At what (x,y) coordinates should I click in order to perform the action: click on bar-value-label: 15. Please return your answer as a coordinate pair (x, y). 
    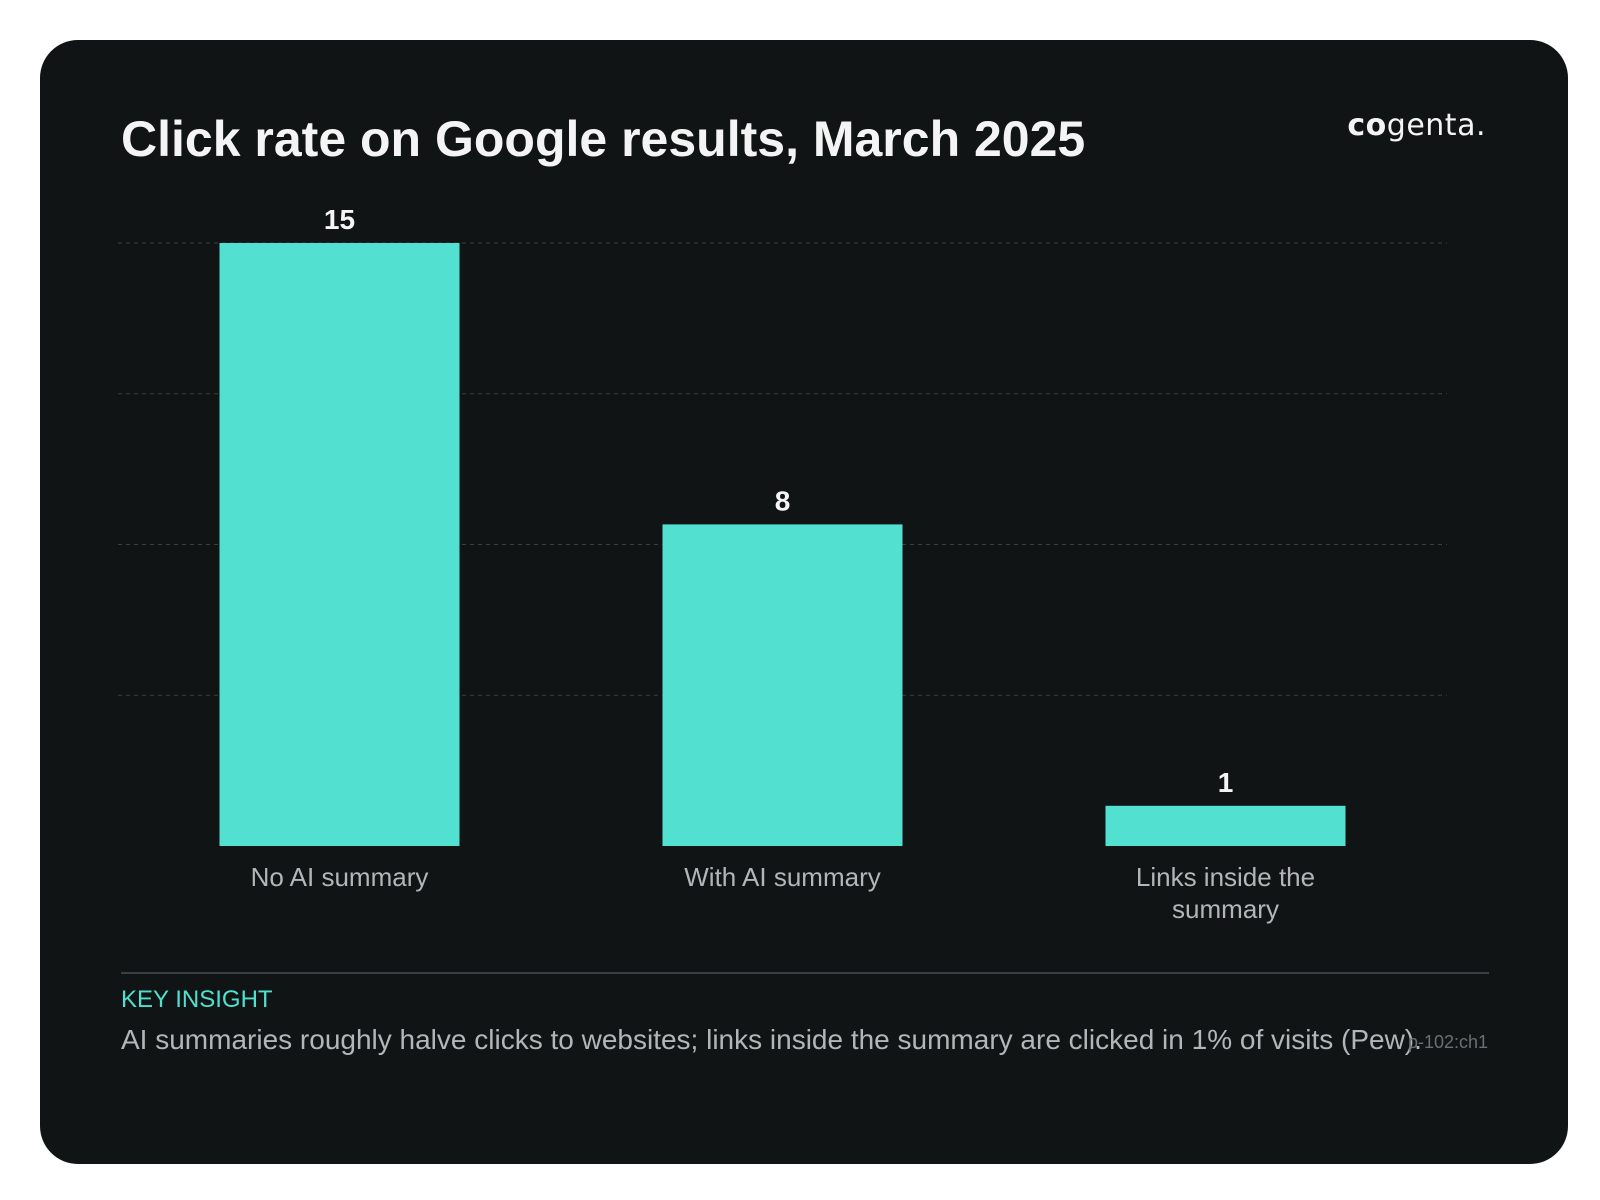
    Looking at the image, I should click on (339, 219).